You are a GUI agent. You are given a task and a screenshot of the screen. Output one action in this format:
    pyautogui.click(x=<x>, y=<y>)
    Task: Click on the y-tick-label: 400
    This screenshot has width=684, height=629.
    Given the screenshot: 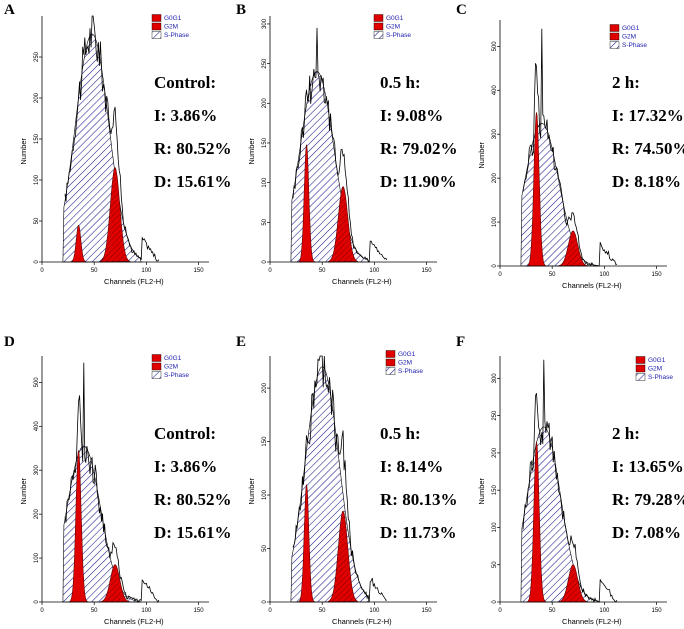 What is the action you would take?
    pyautogui.click(x=37, y=426)
    